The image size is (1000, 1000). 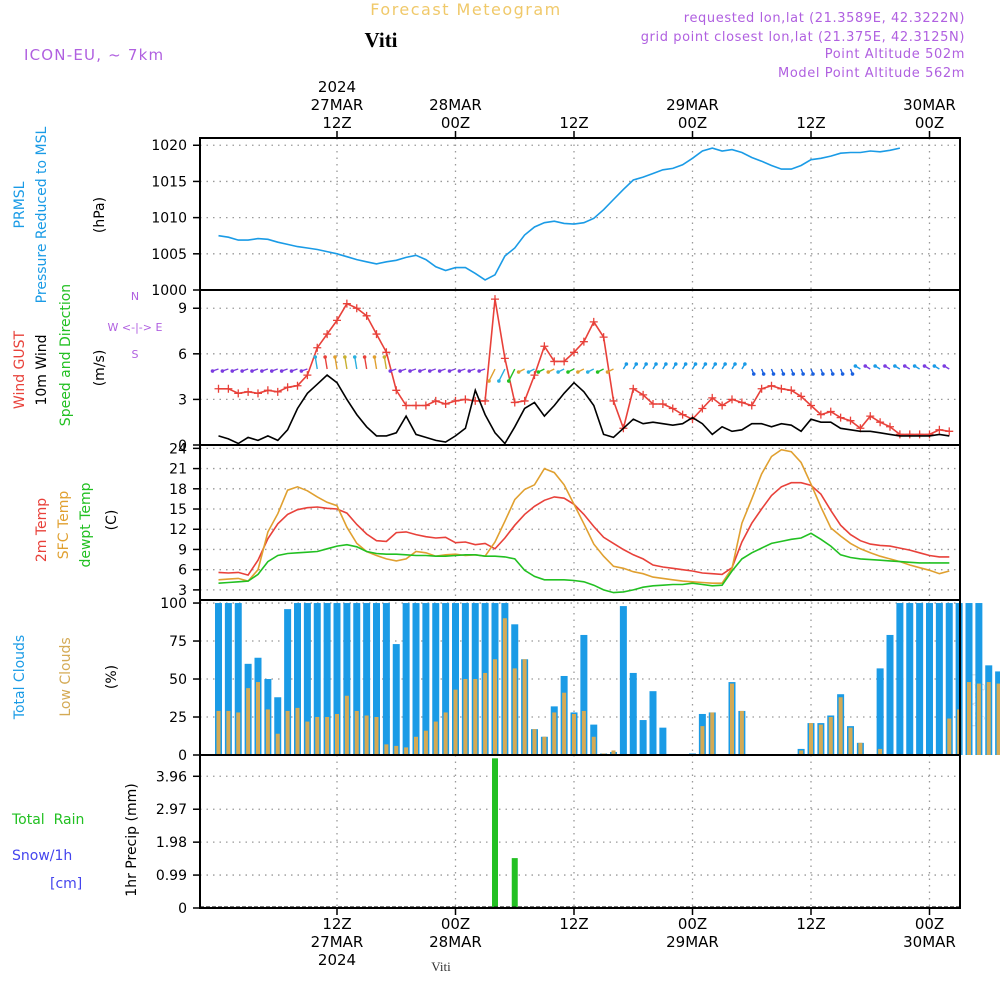 I want to click on time-label-top: 2024, so click(x=337, y=87).